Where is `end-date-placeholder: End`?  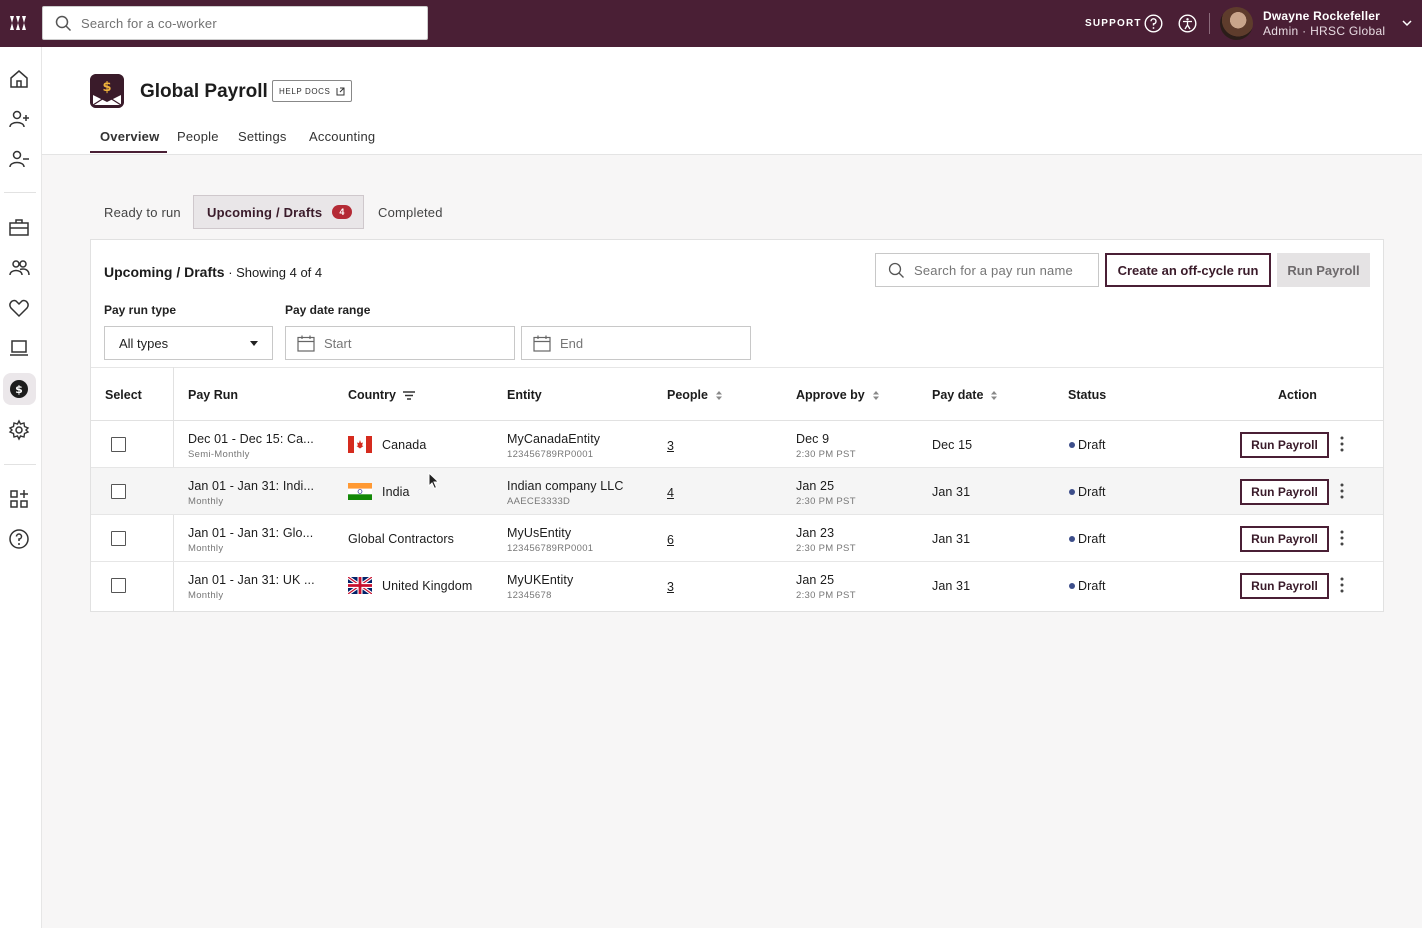
end-date-placeholder: End is located at coordinates (572, 343).